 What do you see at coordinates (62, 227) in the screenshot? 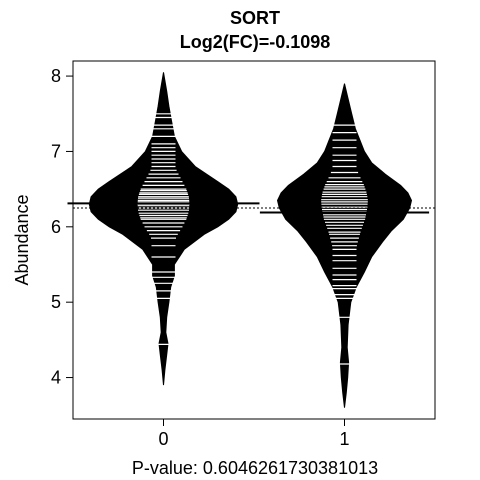
I see `y-axis: 4 5 6 7 8` at bounding box center [62, 227].